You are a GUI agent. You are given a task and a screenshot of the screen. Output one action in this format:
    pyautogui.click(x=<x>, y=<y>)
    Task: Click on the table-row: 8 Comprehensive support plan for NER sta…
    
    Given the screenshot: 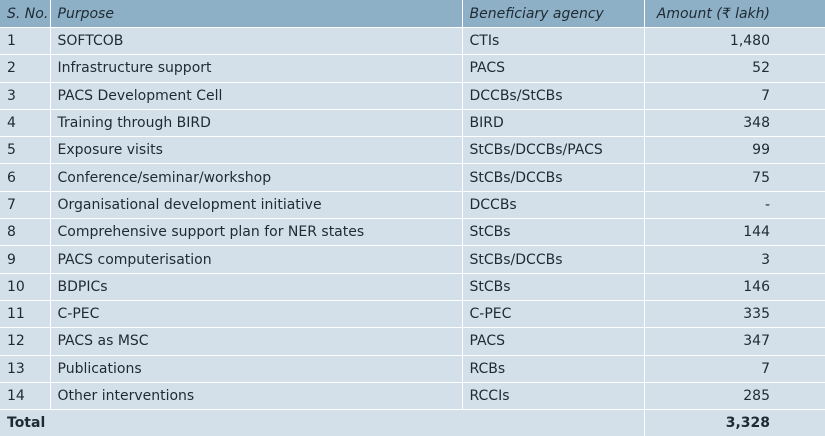 What is the action you would take?
    pyautogui.click(x=412, y=232)
    